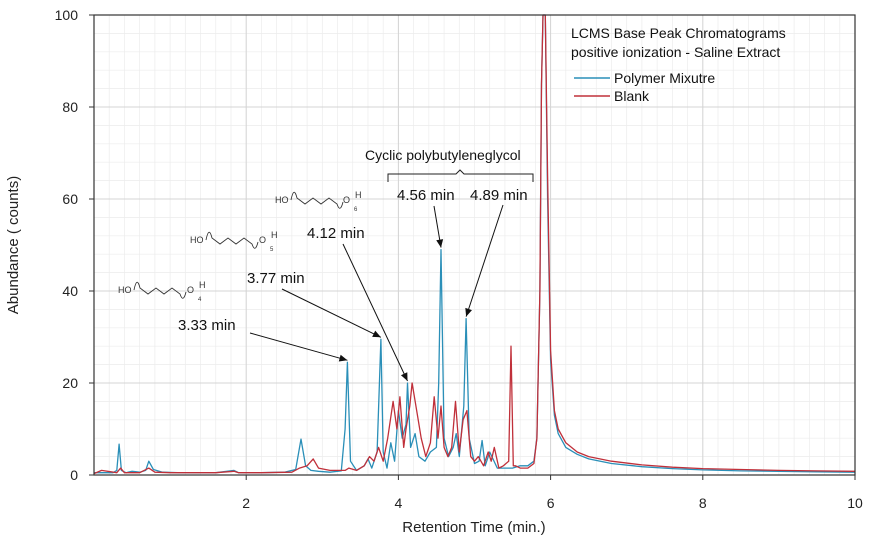 The height and width of the screenshot is (542, 871). What do you see at coordinates (356, 210) in the screenshot?
I see `structure-n6-subscript: 6` at bounding box center [356, 210].